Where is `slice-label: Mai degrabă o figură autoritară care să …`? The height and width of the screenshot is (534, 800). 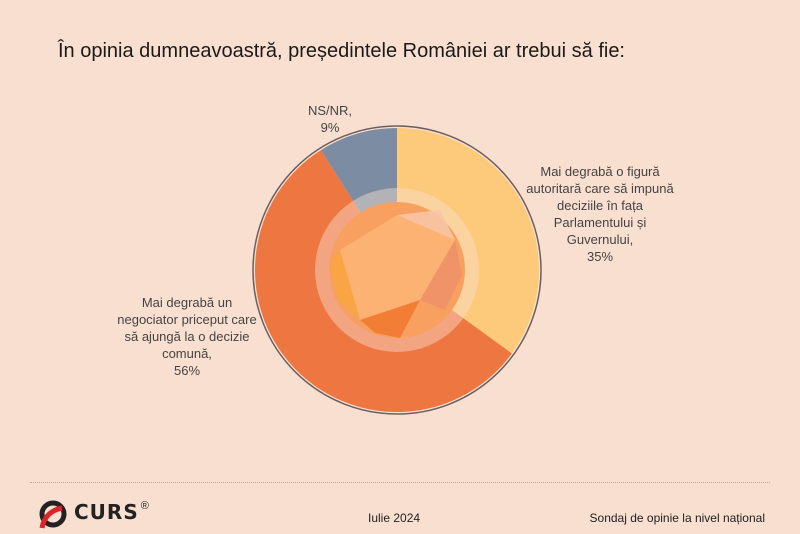
slice-label: Mai degrabă o figură autoritară care să … is located at coordinates (600, 205).